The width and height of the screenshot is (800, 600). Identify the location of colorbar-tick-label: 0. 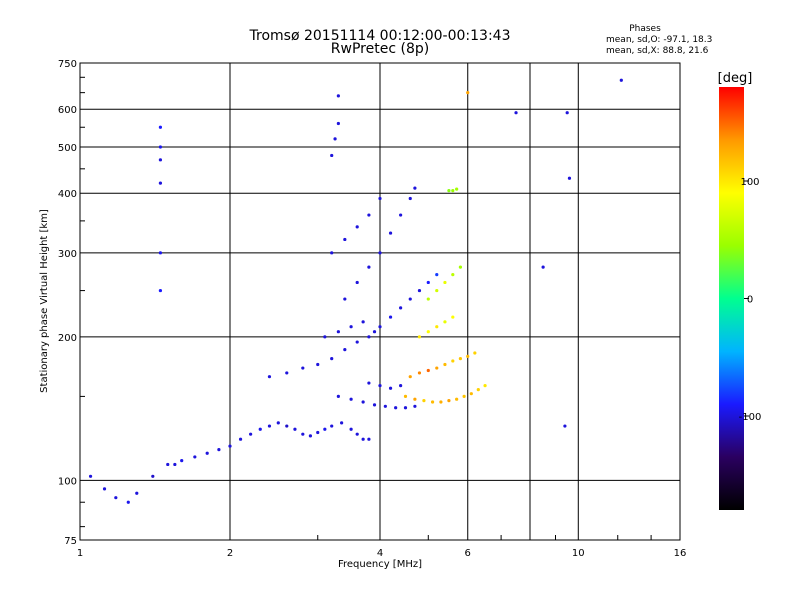
(750, 300).